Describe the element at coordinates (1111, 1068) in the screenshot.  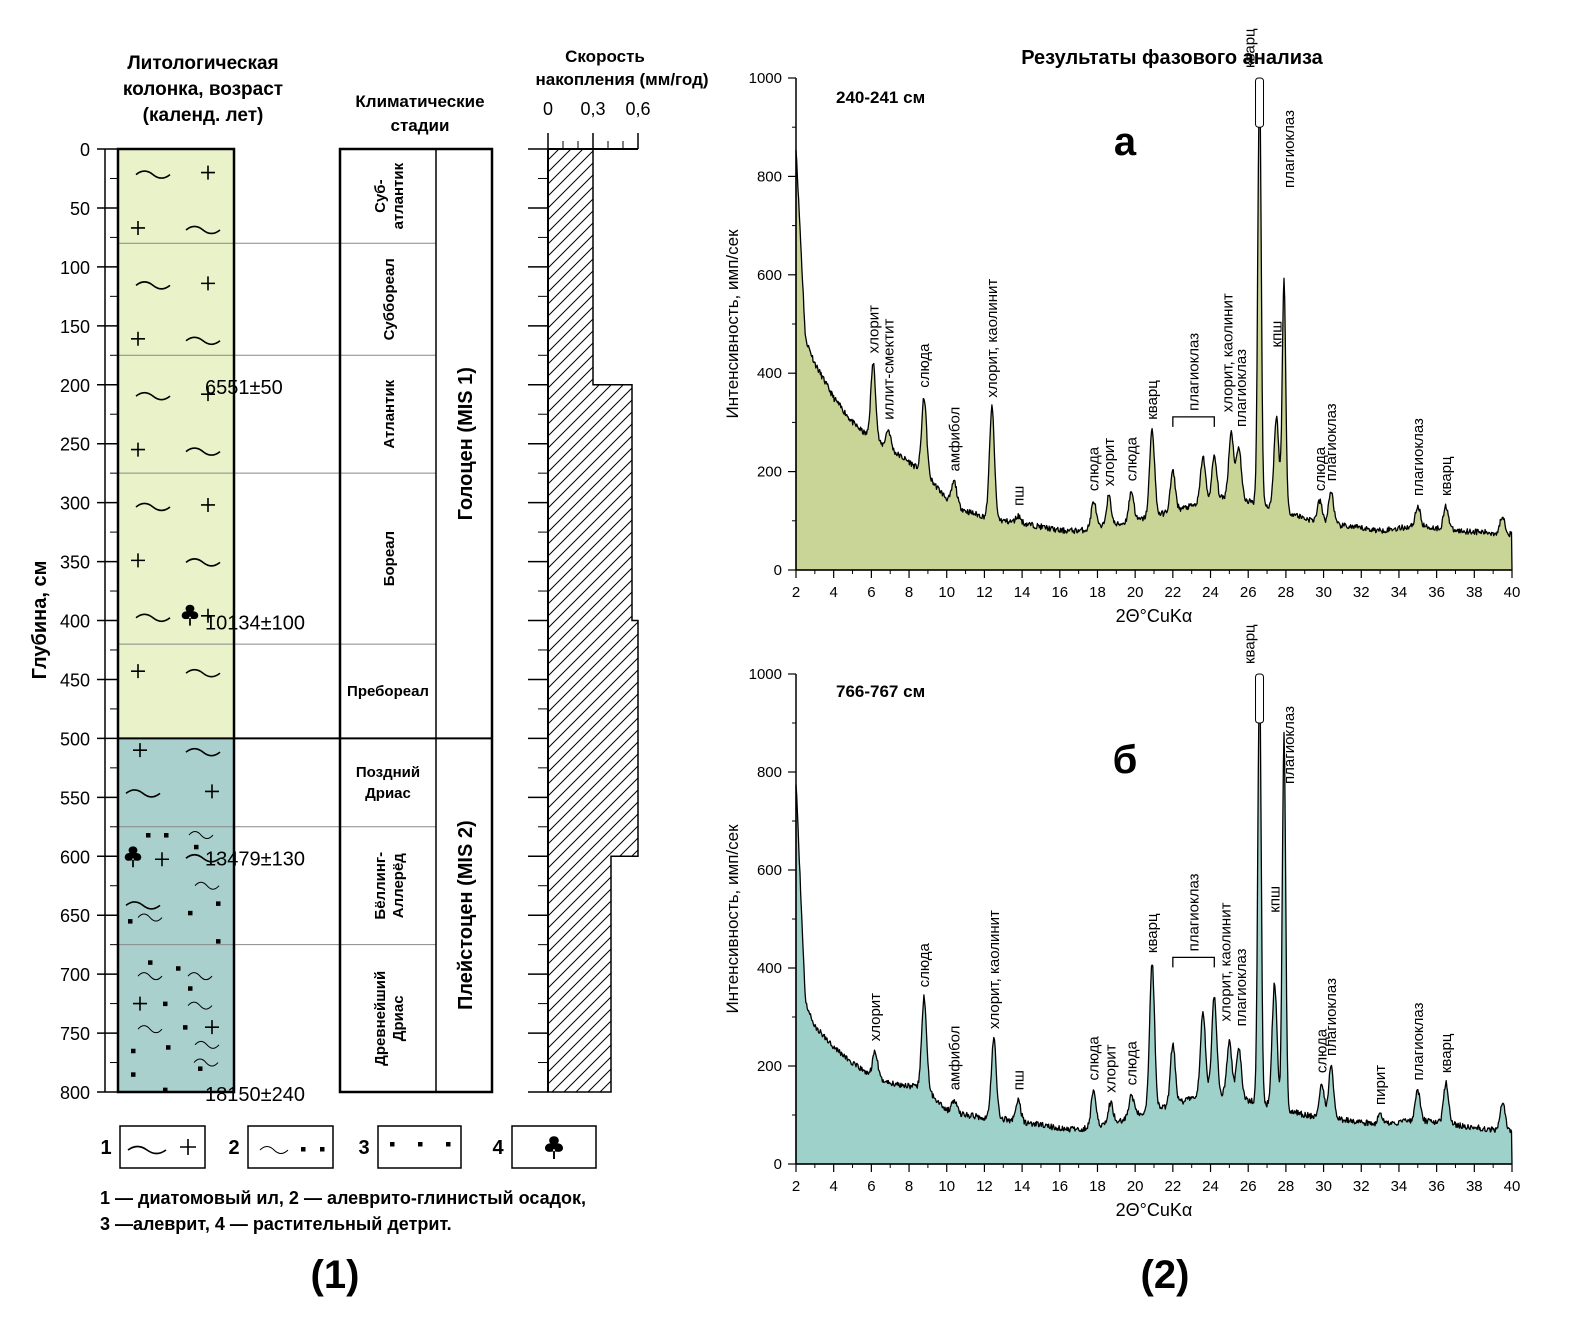
I see `peak-label: хлорит` at that location.